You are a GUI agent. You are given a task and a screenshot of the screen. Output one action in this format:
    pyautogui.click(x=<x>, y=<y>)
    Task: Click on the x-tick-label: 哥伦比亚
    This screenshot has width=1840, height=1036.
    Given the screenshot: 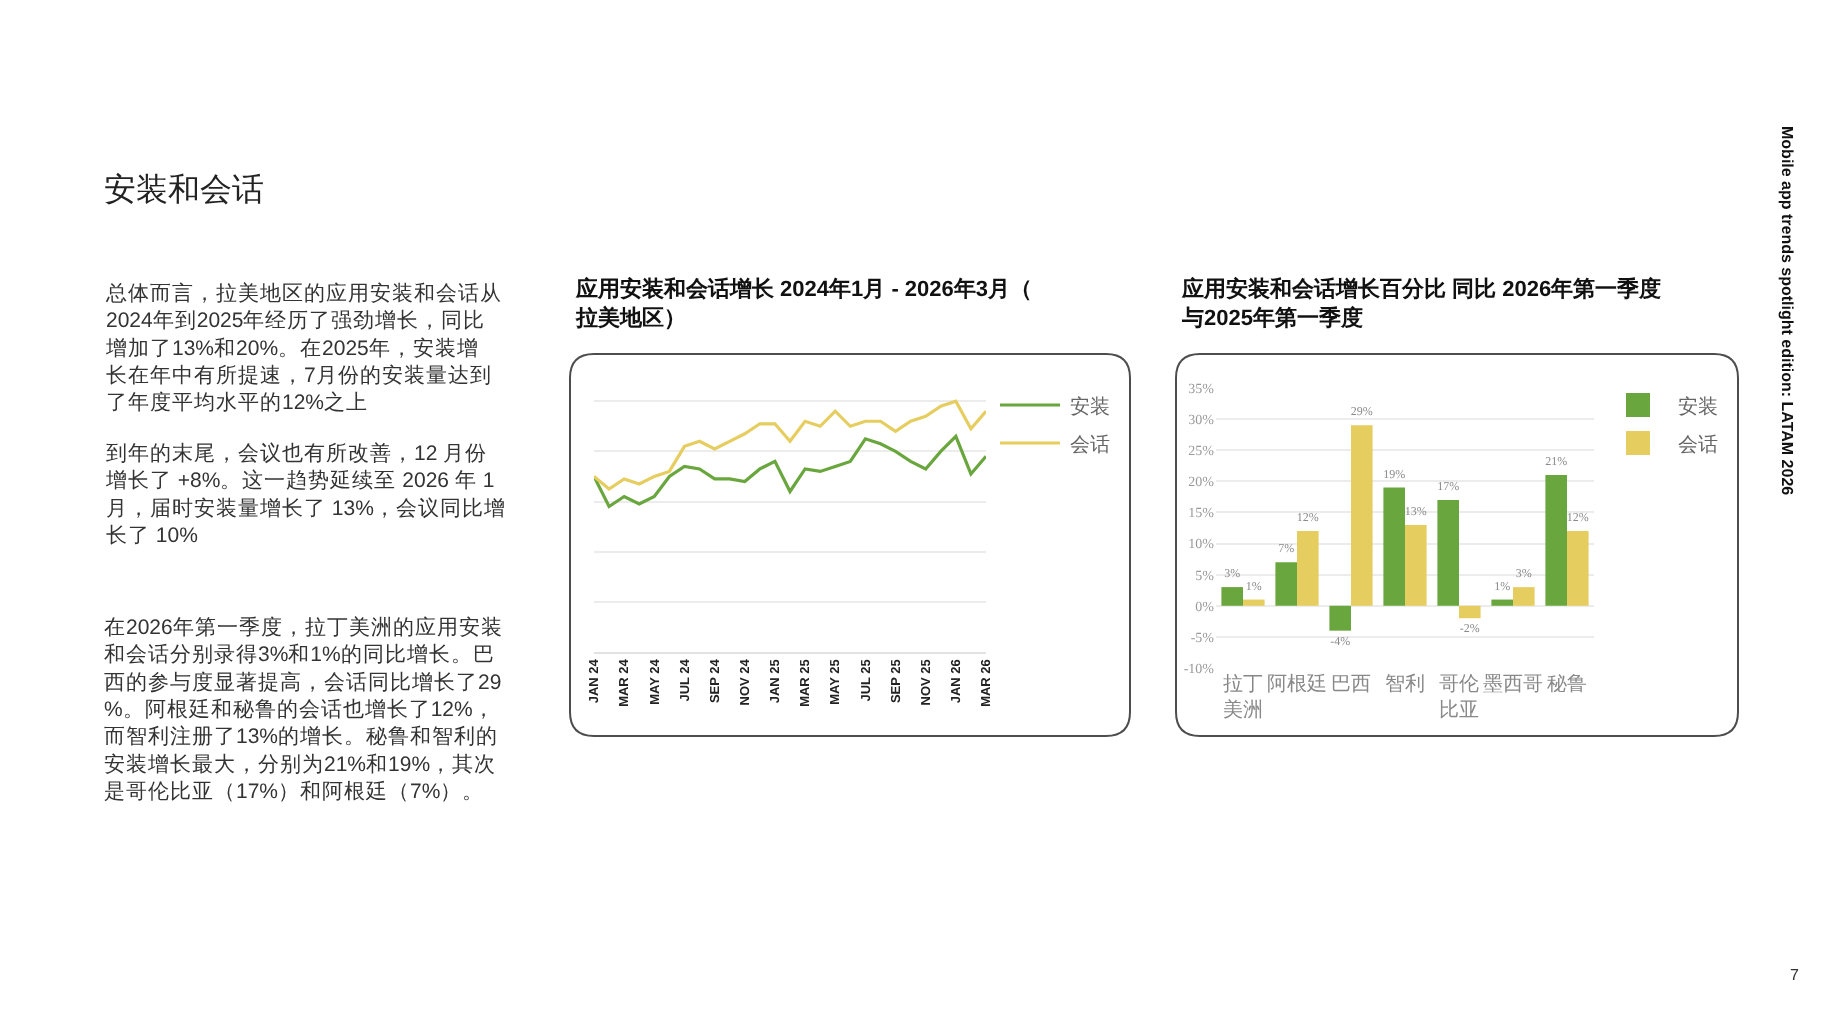 What is the action you would take?
    pyautogui.click(x=1459, y=697)
    